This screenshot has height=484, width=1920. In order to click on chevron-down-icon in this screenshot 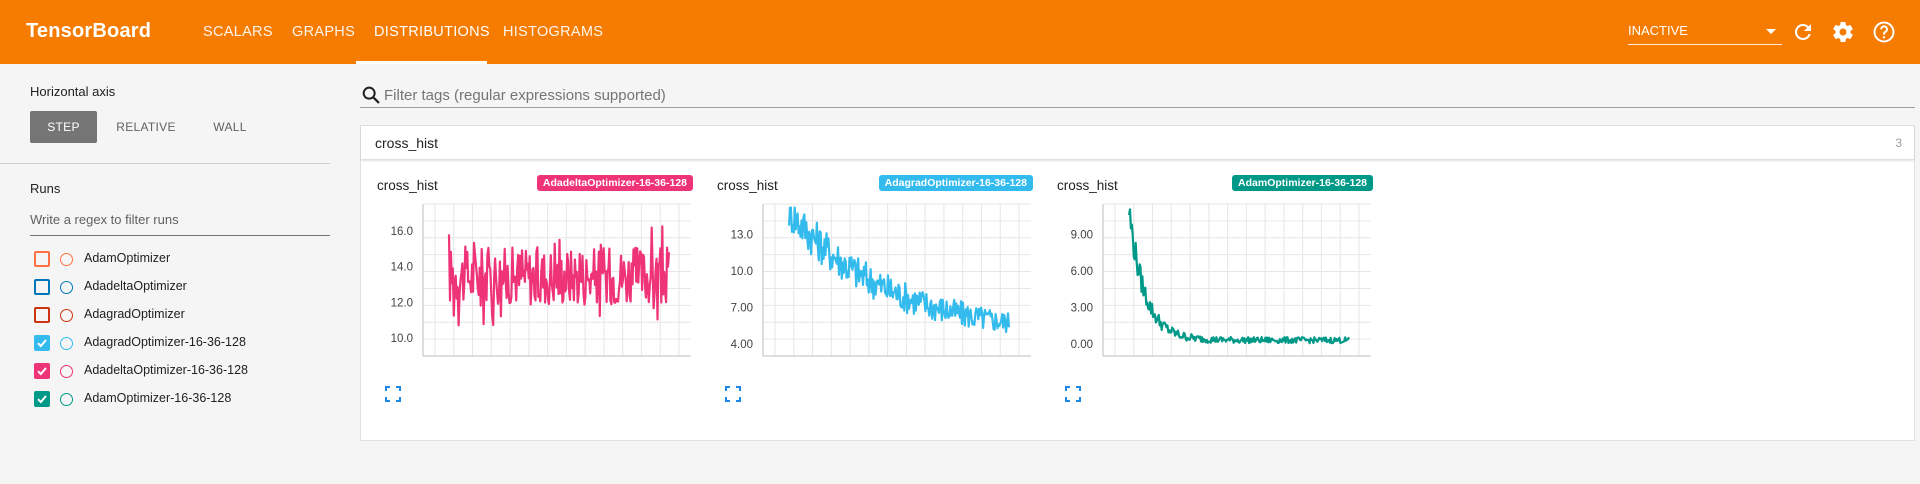, I will do `click(1771, 31)`.